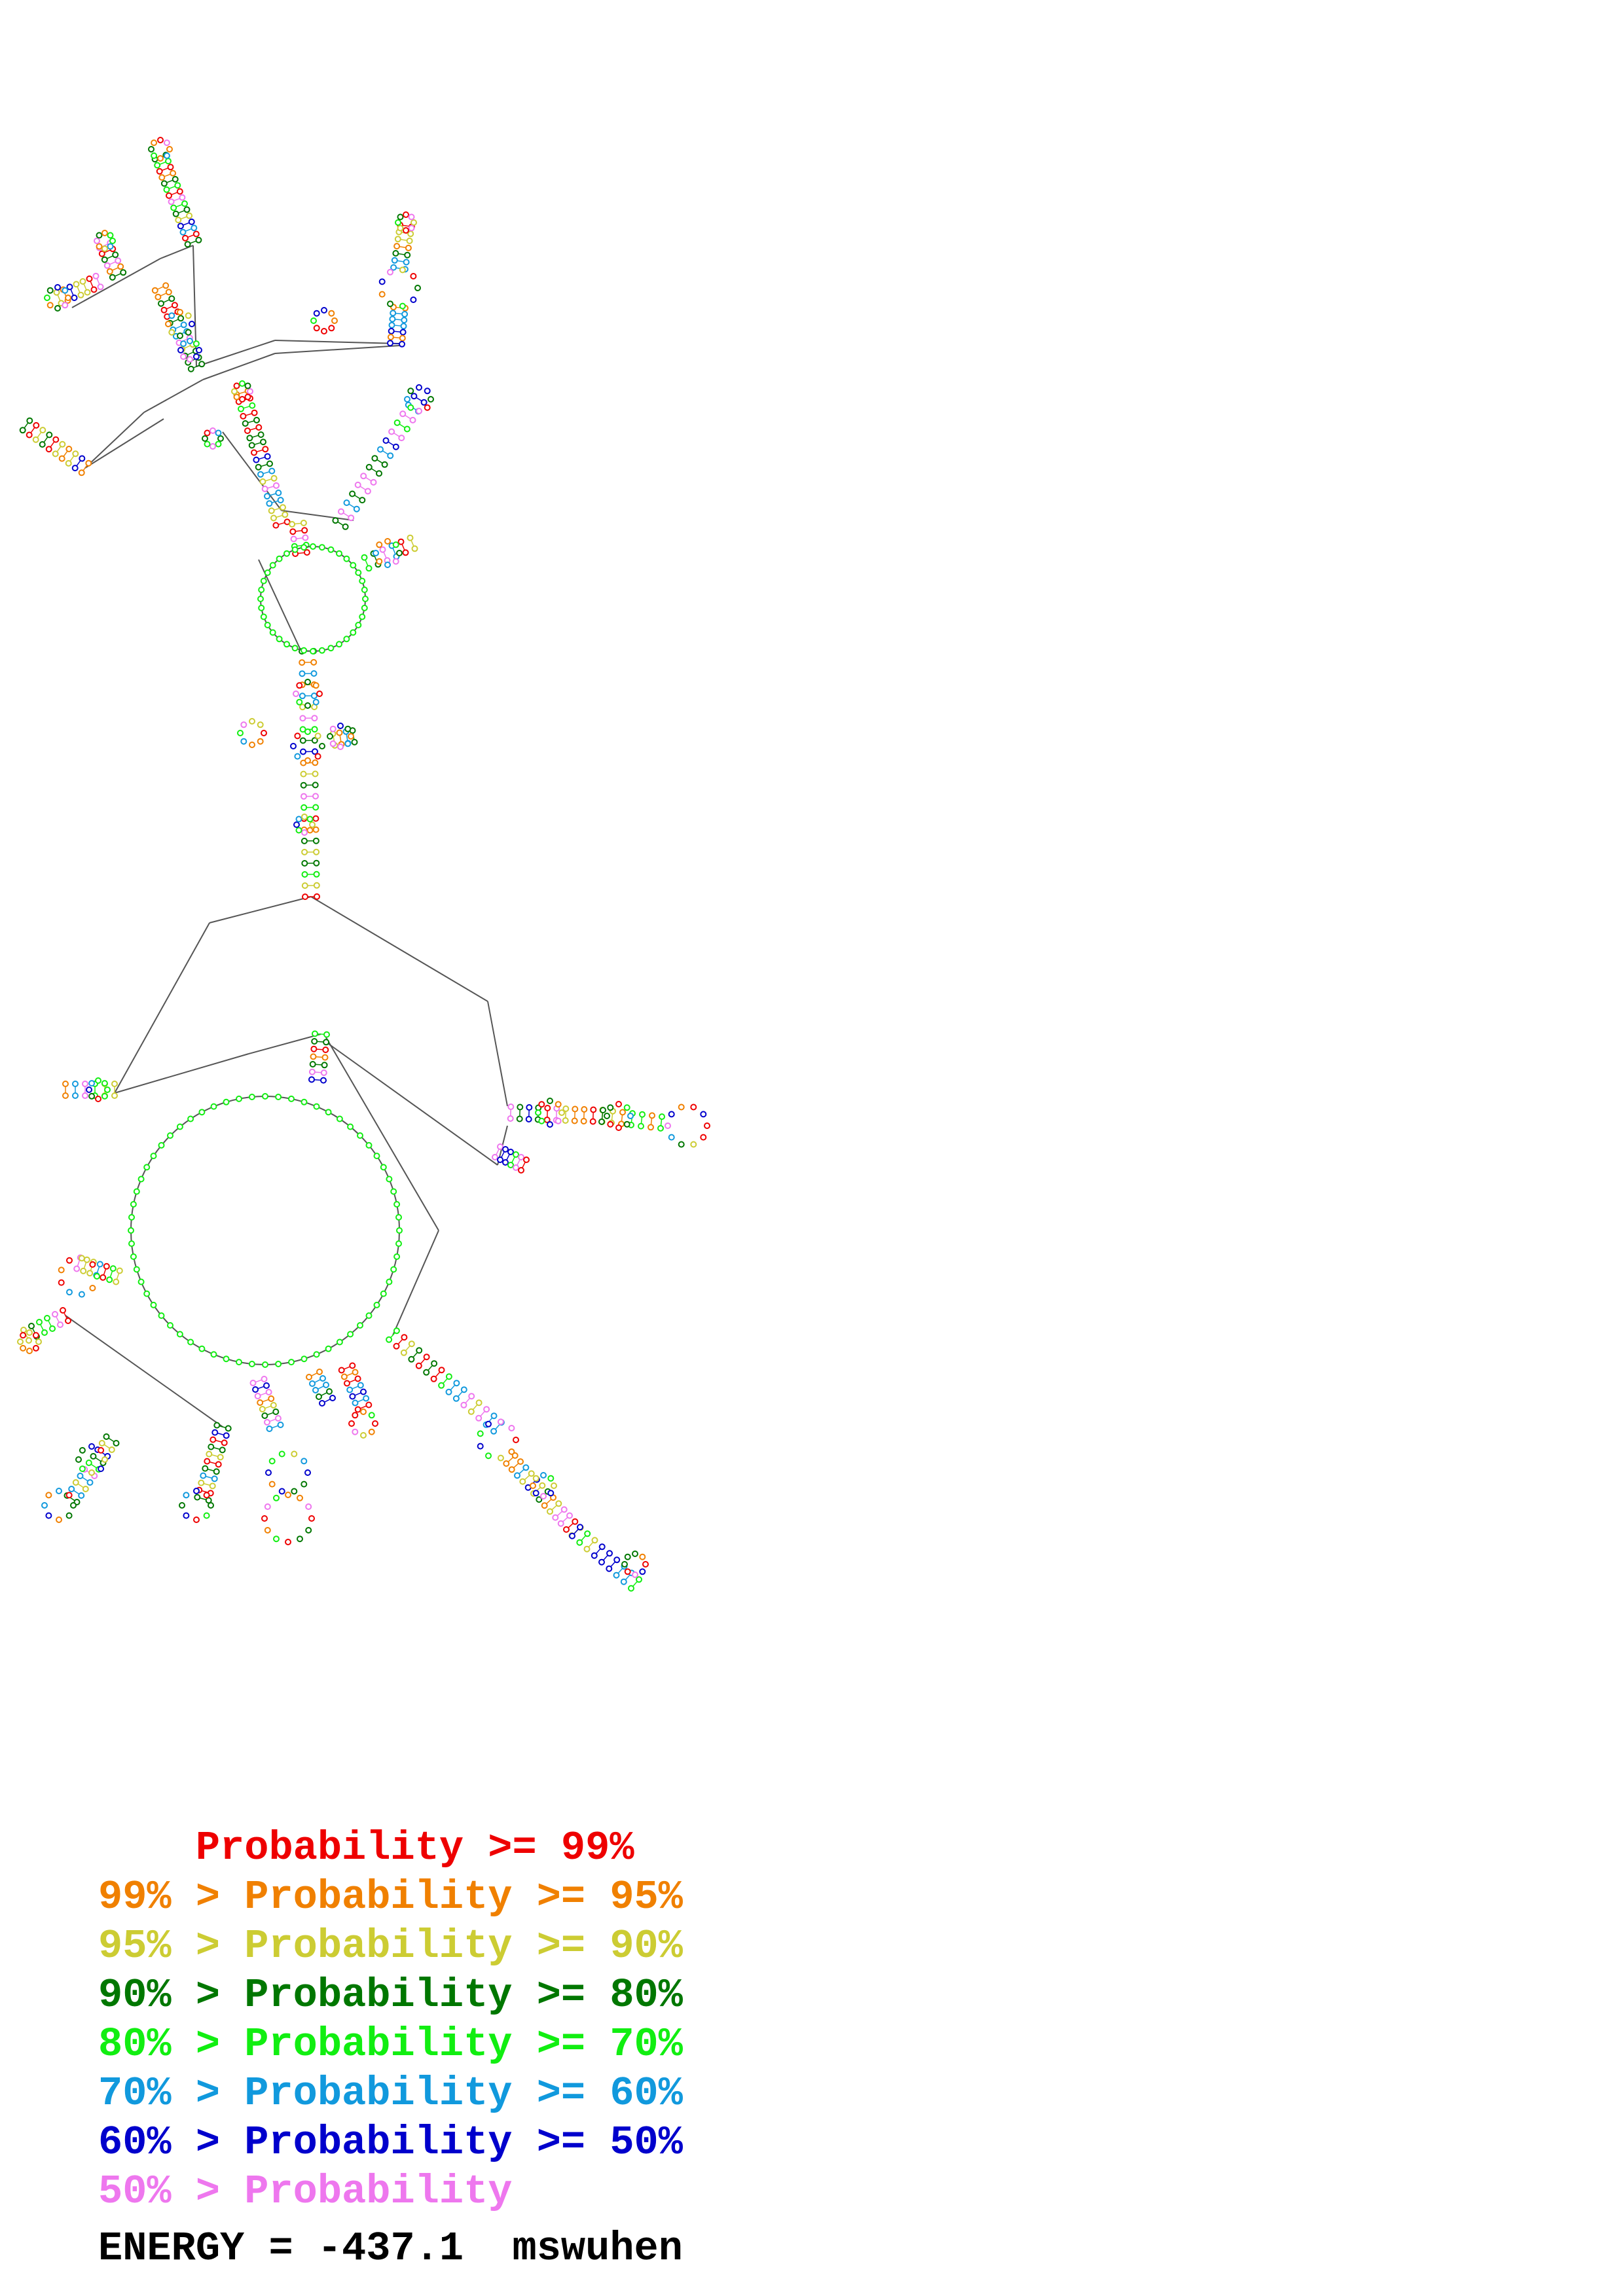 Image resolution: width=1623 pixels, height=2296 pixels. Describe the element at coordinates (390, 1995) in the screenshot. I see `legend-row-p80: 90% > Probability >= 80%` at that location.